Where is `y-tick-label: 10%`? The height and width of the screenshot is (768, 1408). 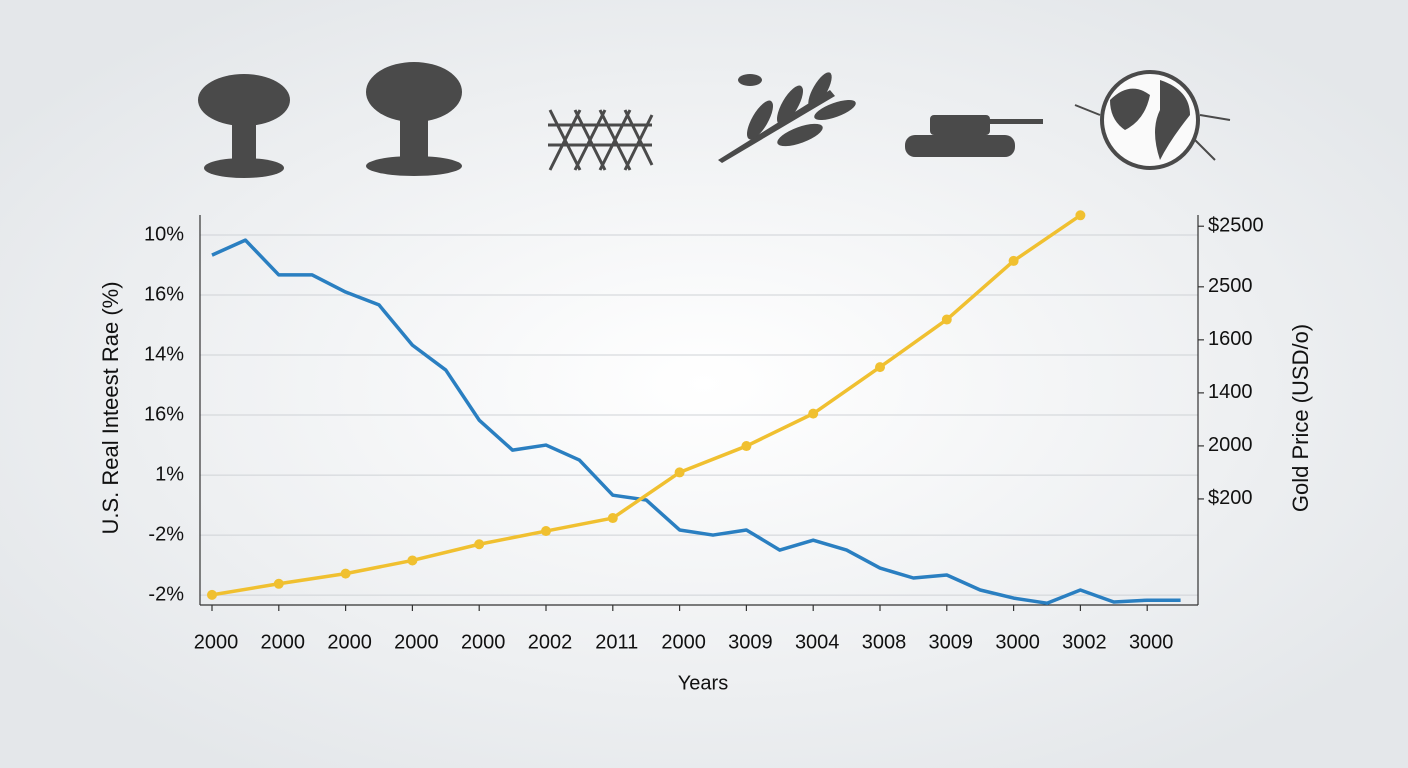 y-tick-label: 10% is located at coordinates (164, 234).